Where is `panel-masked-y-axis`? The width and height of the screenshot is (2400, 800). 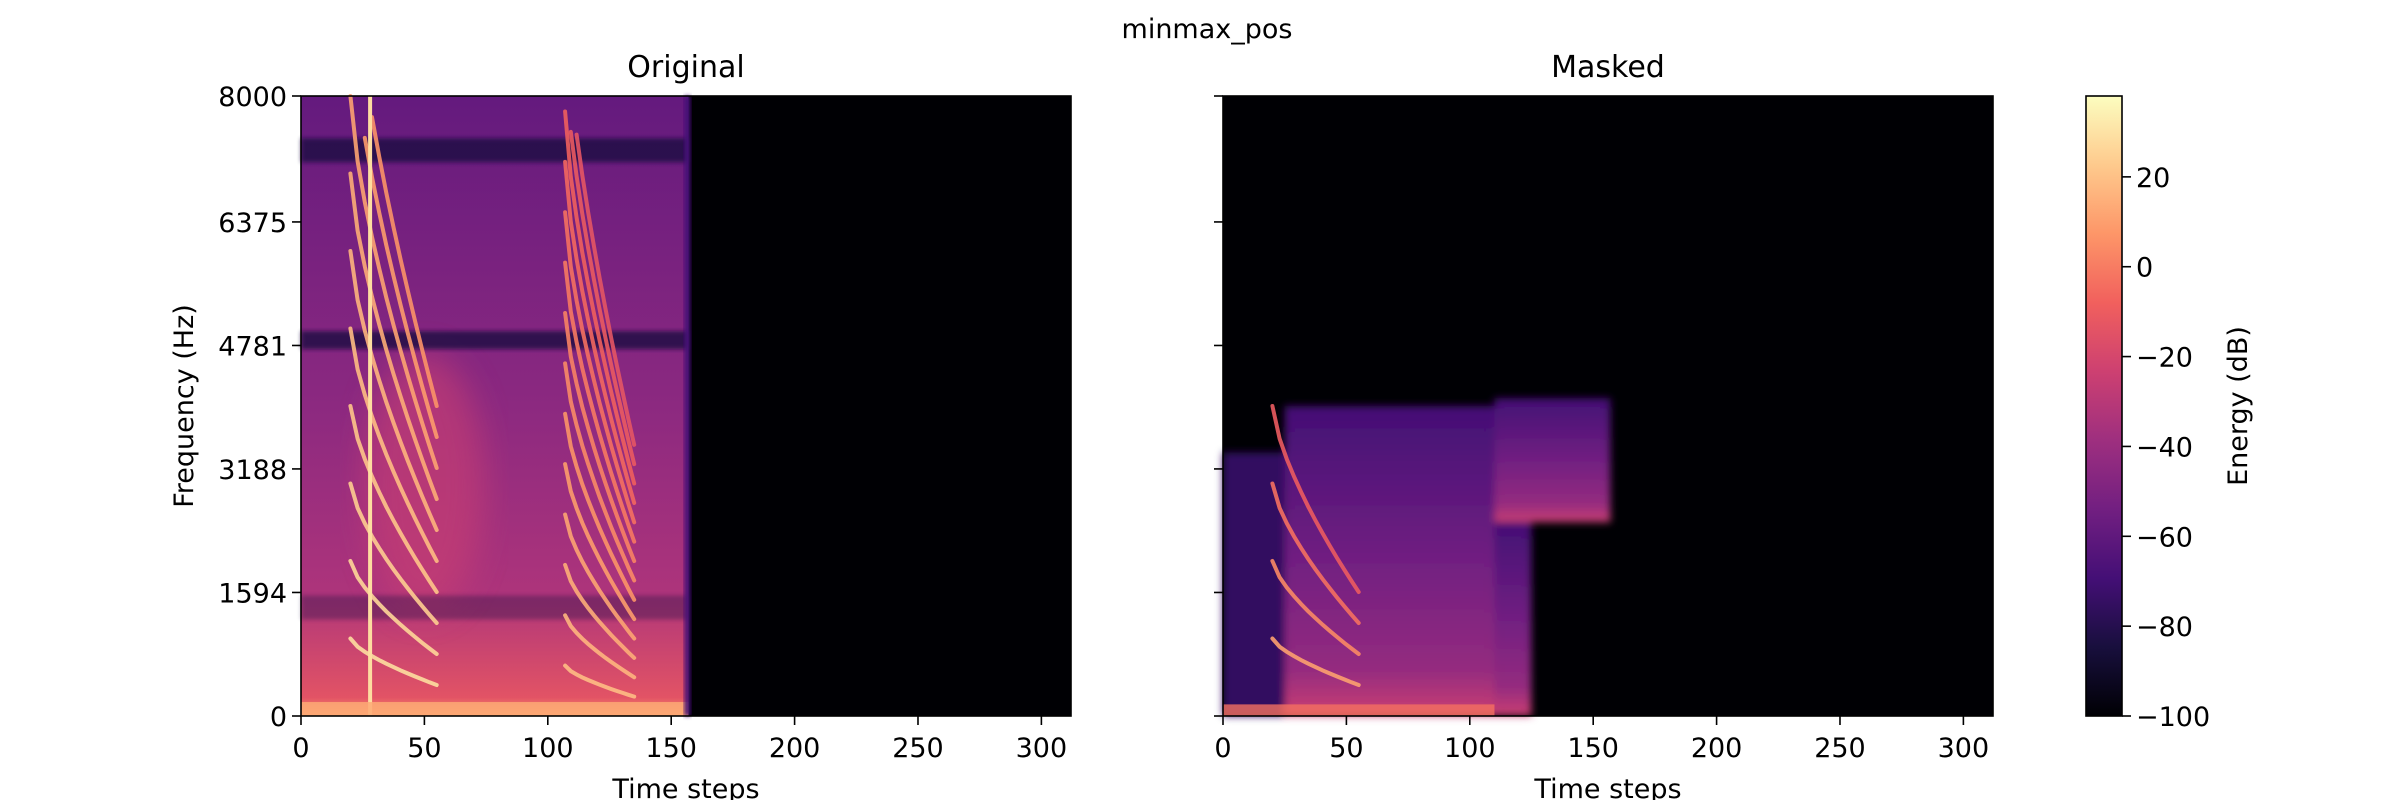 panel-masked-y-axis is located at coordinates (1218, 406).